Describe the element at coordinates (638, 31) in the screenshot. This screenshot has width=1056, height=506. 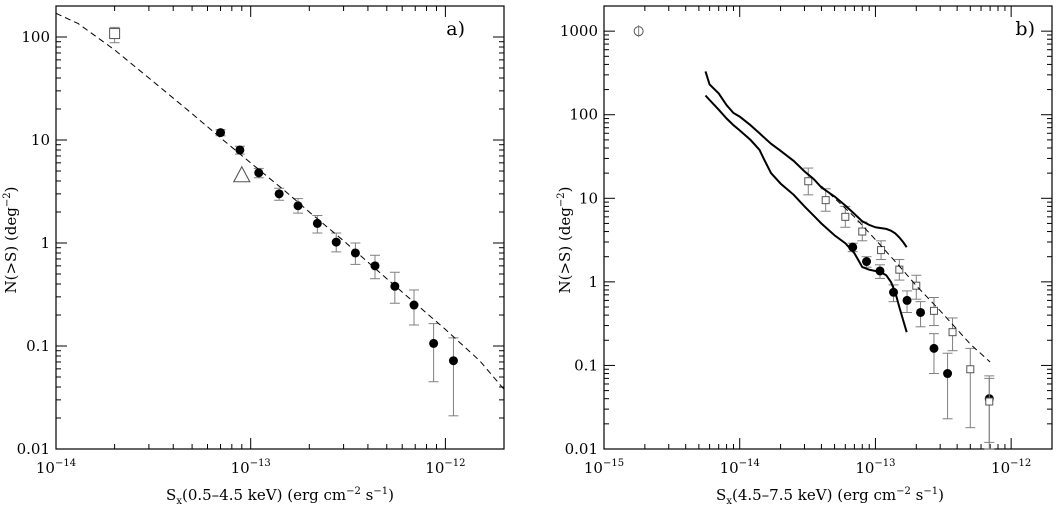
I see `series-open-circle` at that location.